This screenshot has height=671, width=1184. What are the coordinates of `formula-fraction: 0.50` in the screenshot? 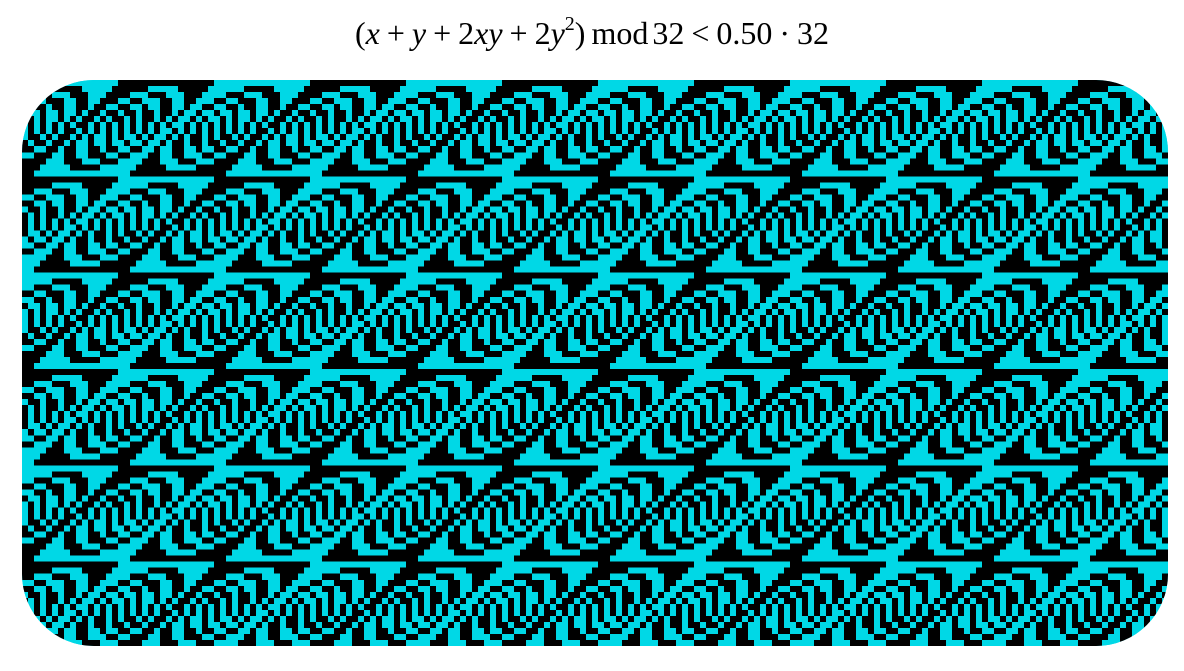 It's located at (744, 33).